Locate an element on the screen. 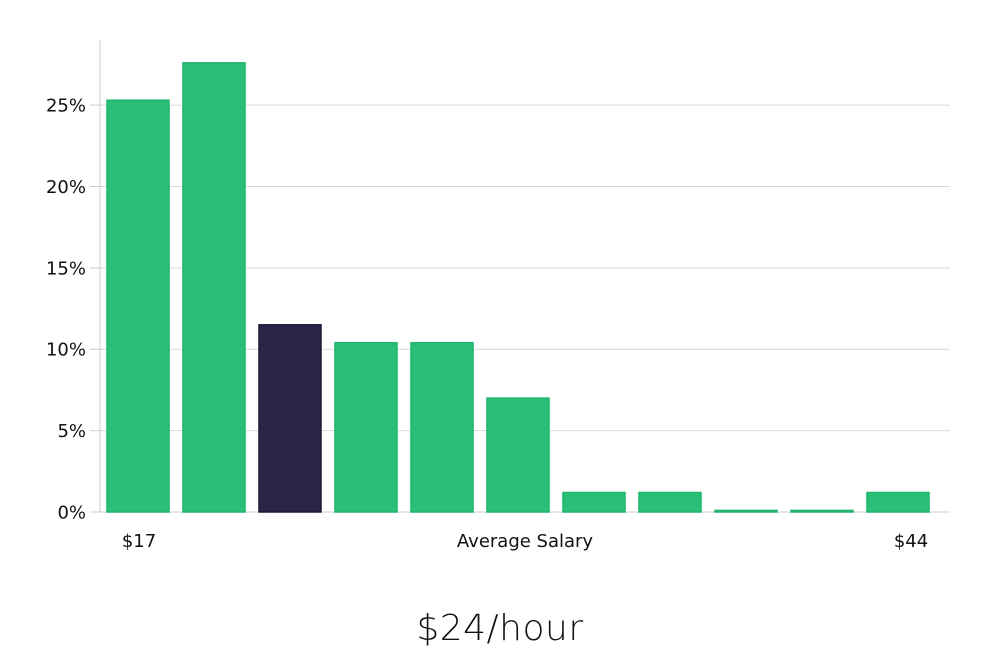 This screenshot has height=660, width=1000. y-tick-label: 10% is located at coordinates (66, 350).